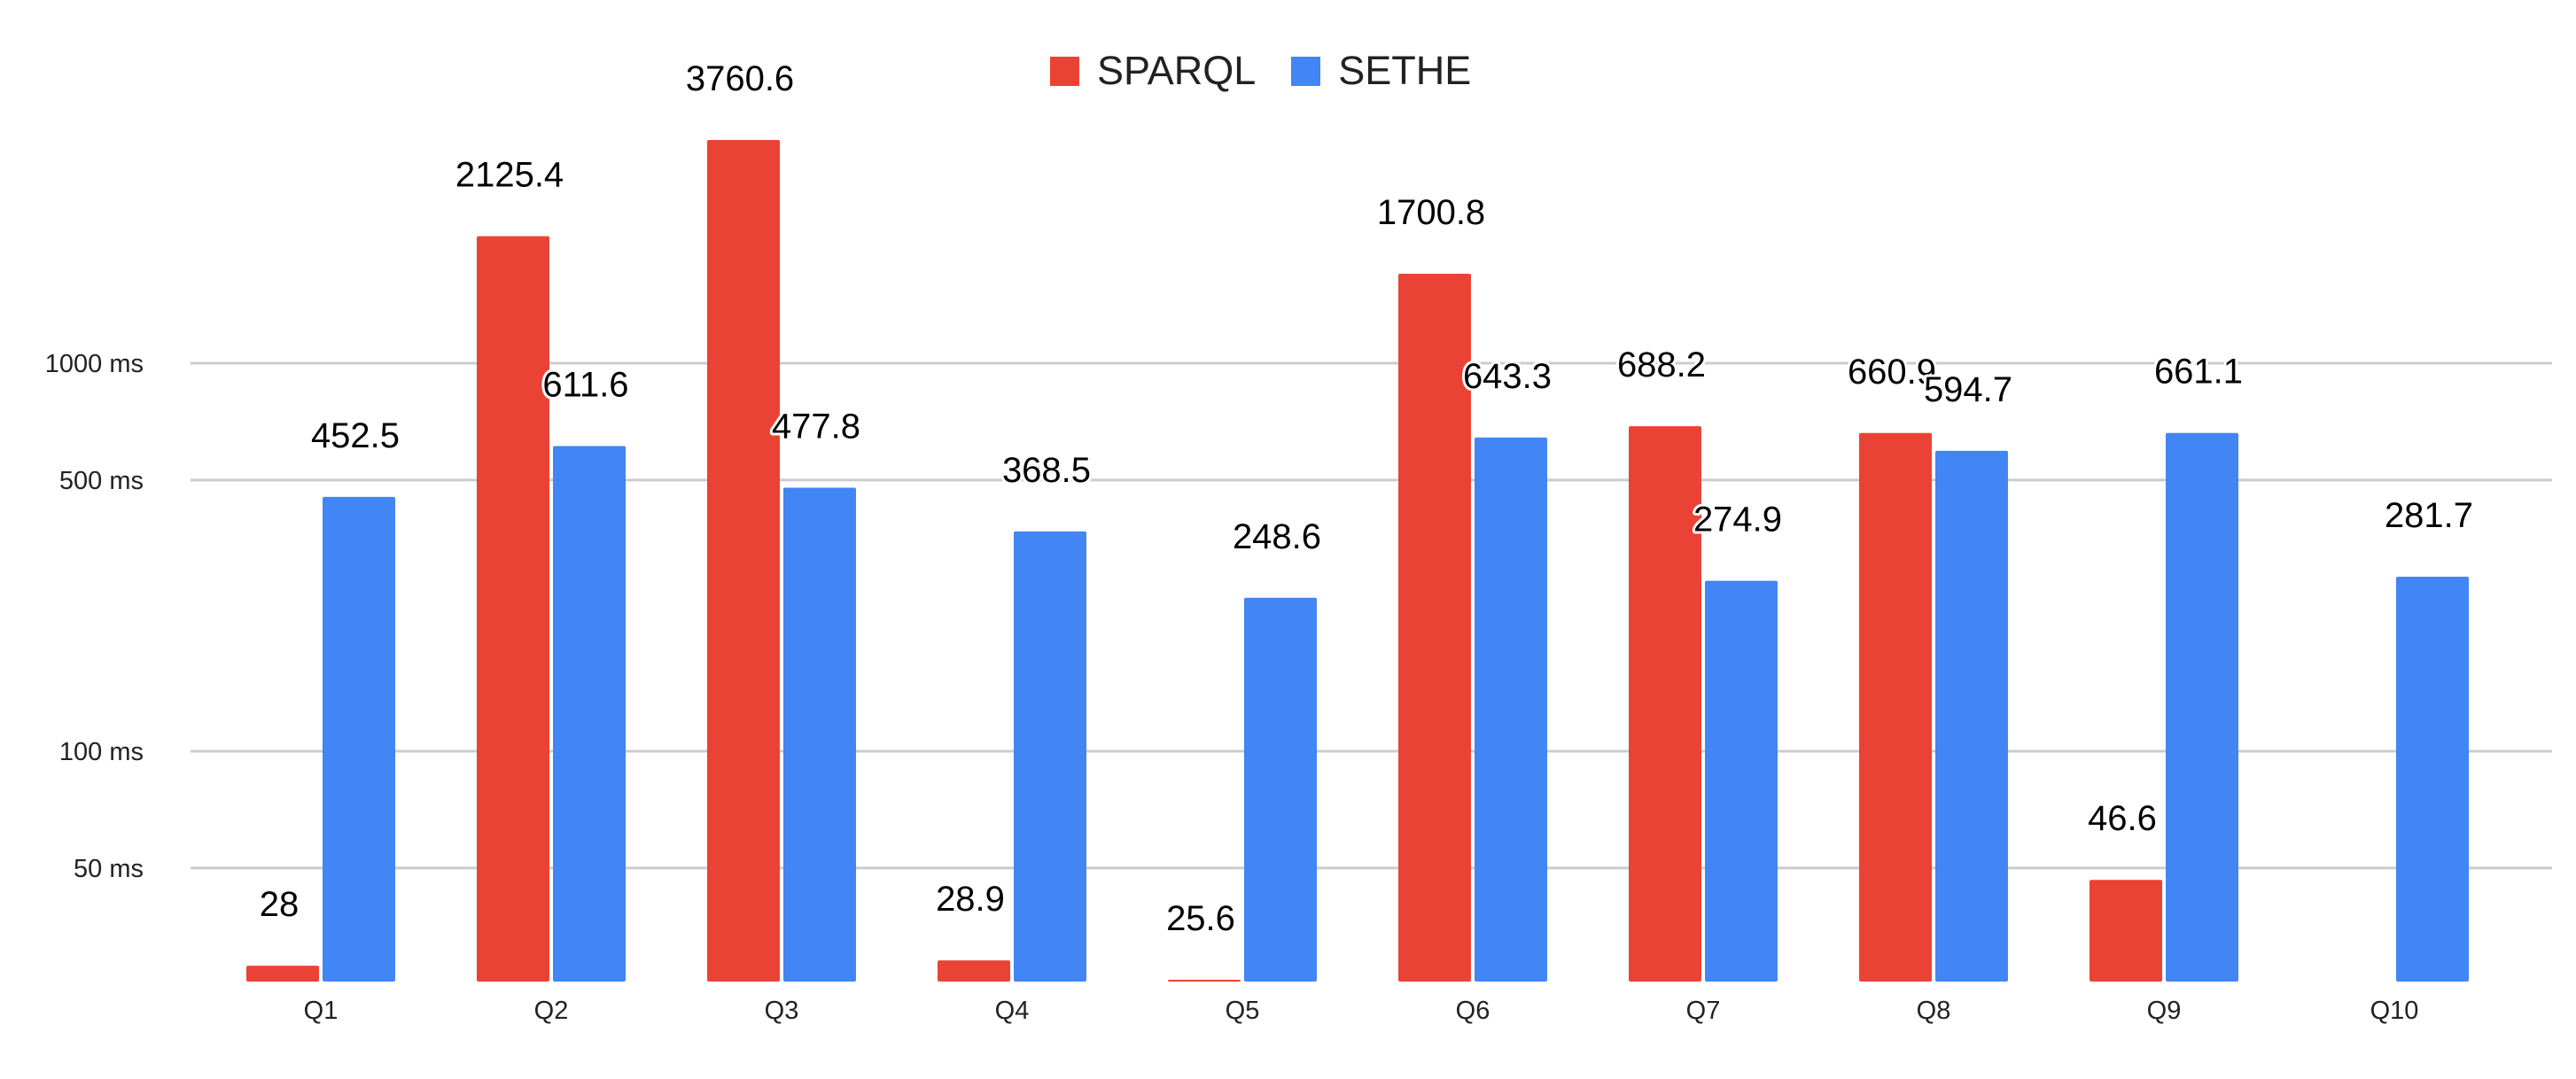 This screenshot has height=1079, width=2576. What do you see at coordinates (101, 752) in the screenshot?
I see `y-tick-label: 100 ms` at bounding box center [101, 752].